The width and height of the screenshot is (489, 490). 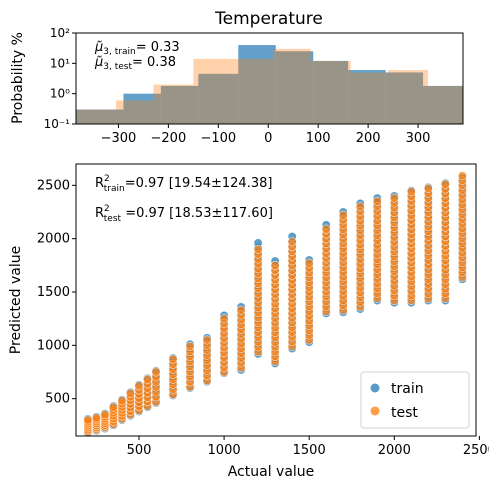 I want to click on histogram-x-tick-label: 300, so click(x=418, y=138).